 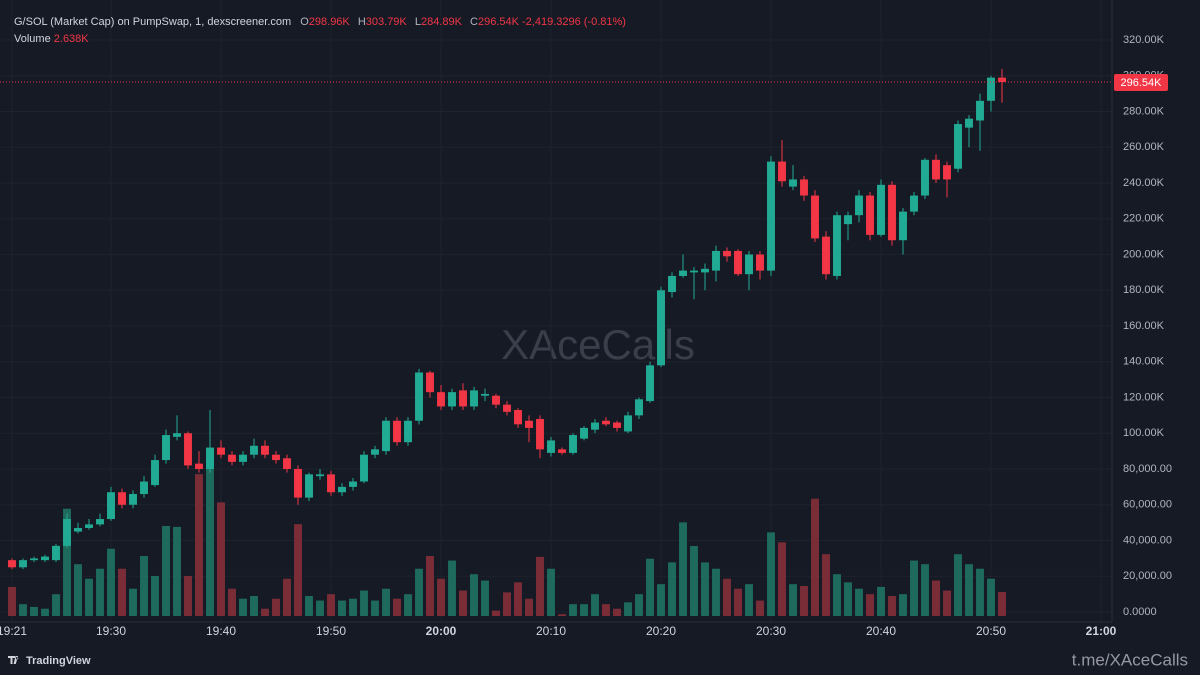 I want to click on y-tick-label: 60,000.00, so click(x=1147, y=505).